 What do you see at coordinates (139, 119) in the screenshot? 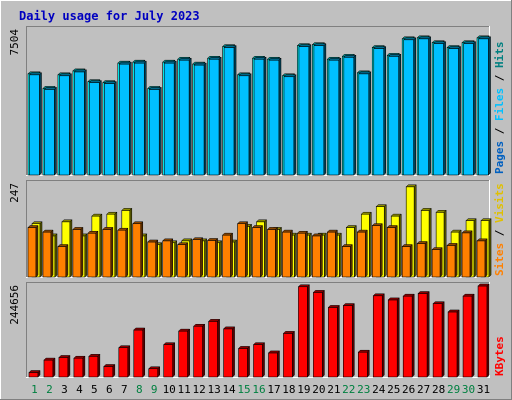
I see `bar-files-day-8-face` at bounding box center [139, 119].